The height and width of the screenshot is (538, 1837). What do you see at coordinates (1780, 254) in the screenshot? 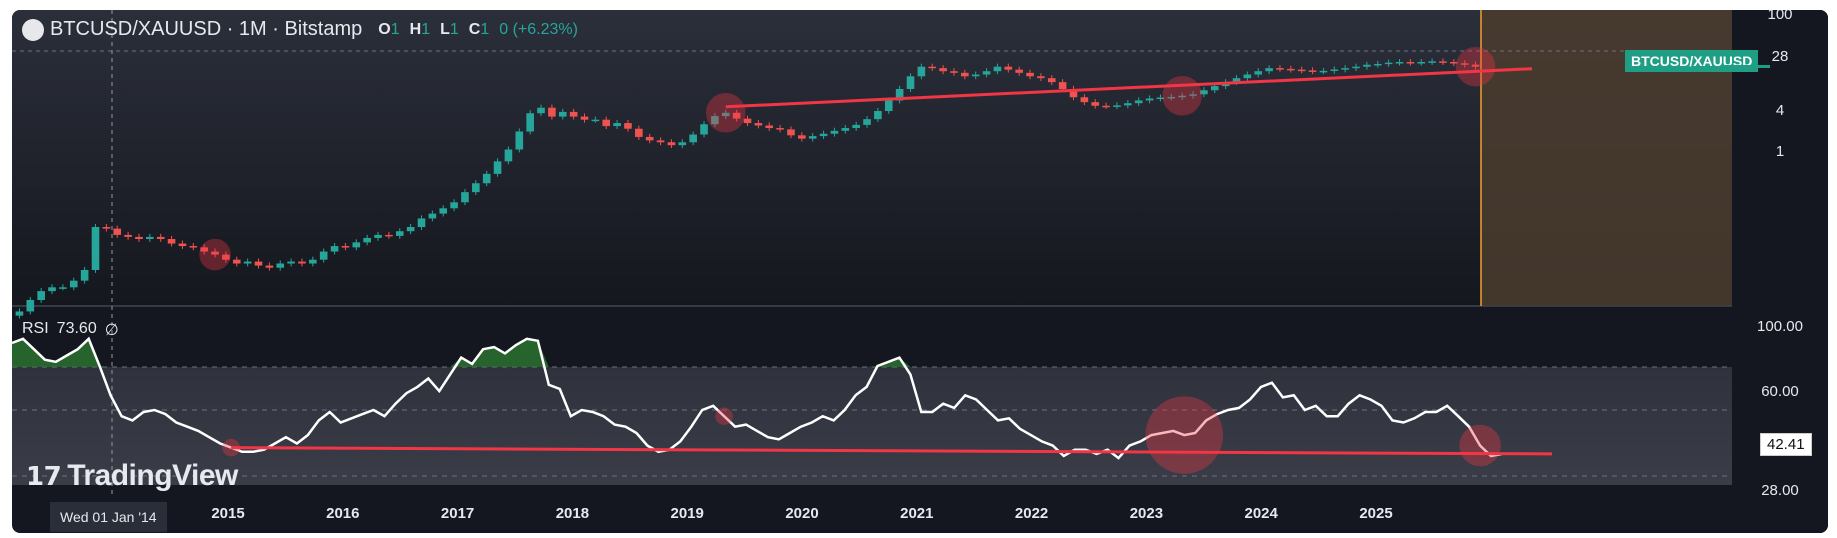
I see `price-axis-labels: 100 28 4 1 100.00 60.00 28.00` at bounding box center [1780, 254].